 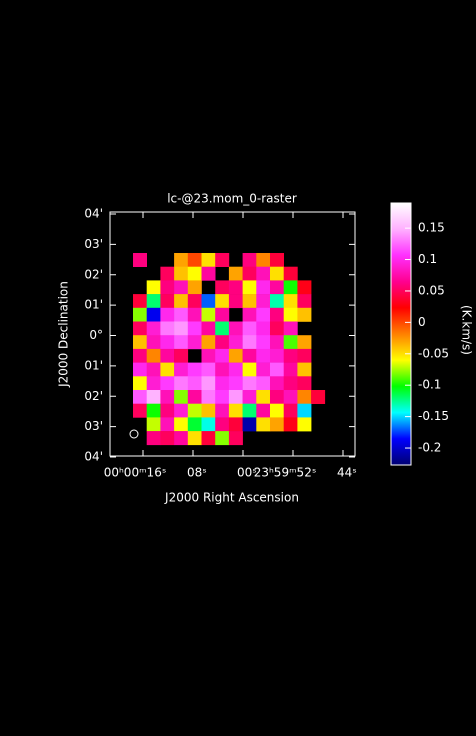 What do you see at coordinates (427, 259) in the screenshot?
I see `colorbar-tick-label: 0.1` at bounding box center [427, 259].